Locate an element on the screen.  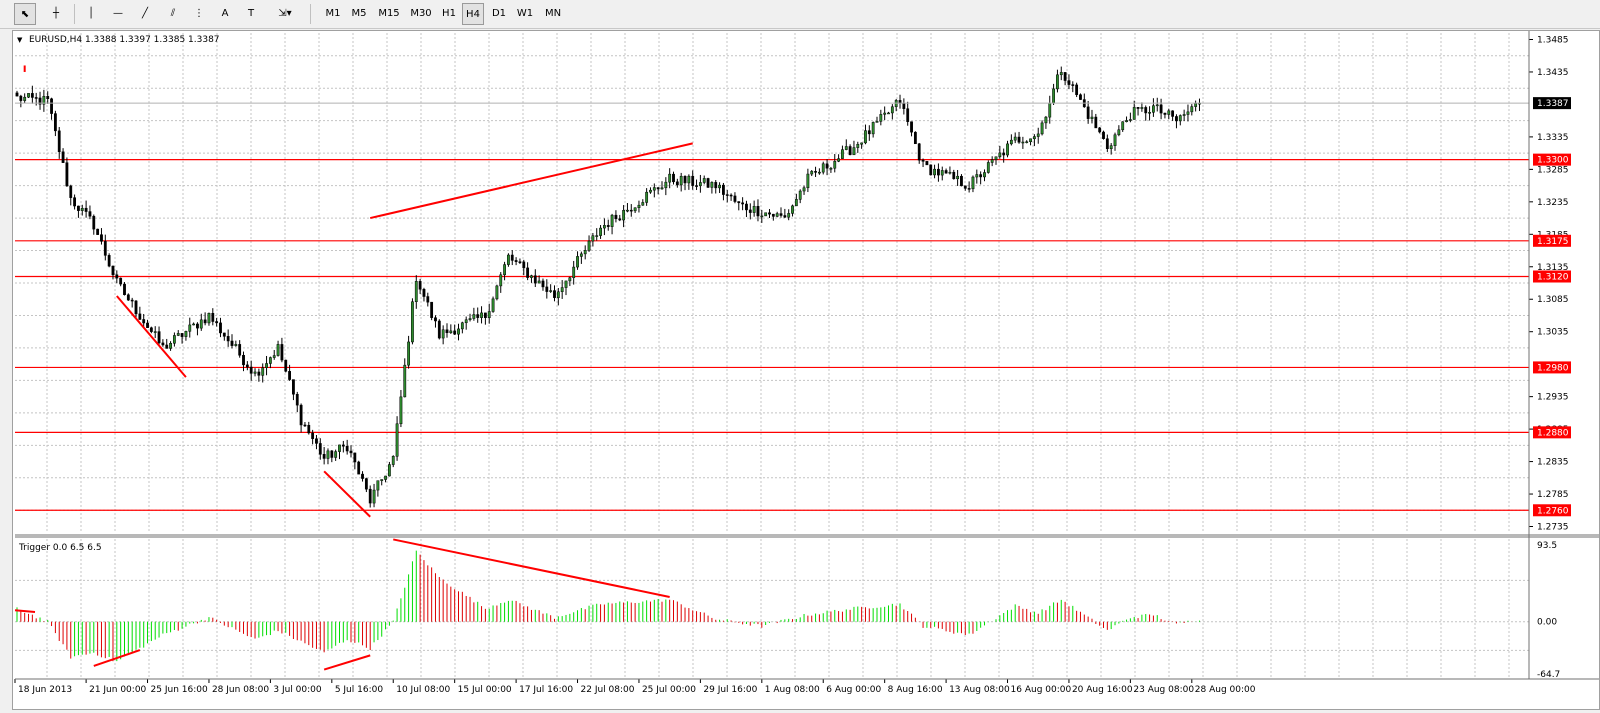
timeframe-d1-button: D1 is located at coordinates (499, 13).